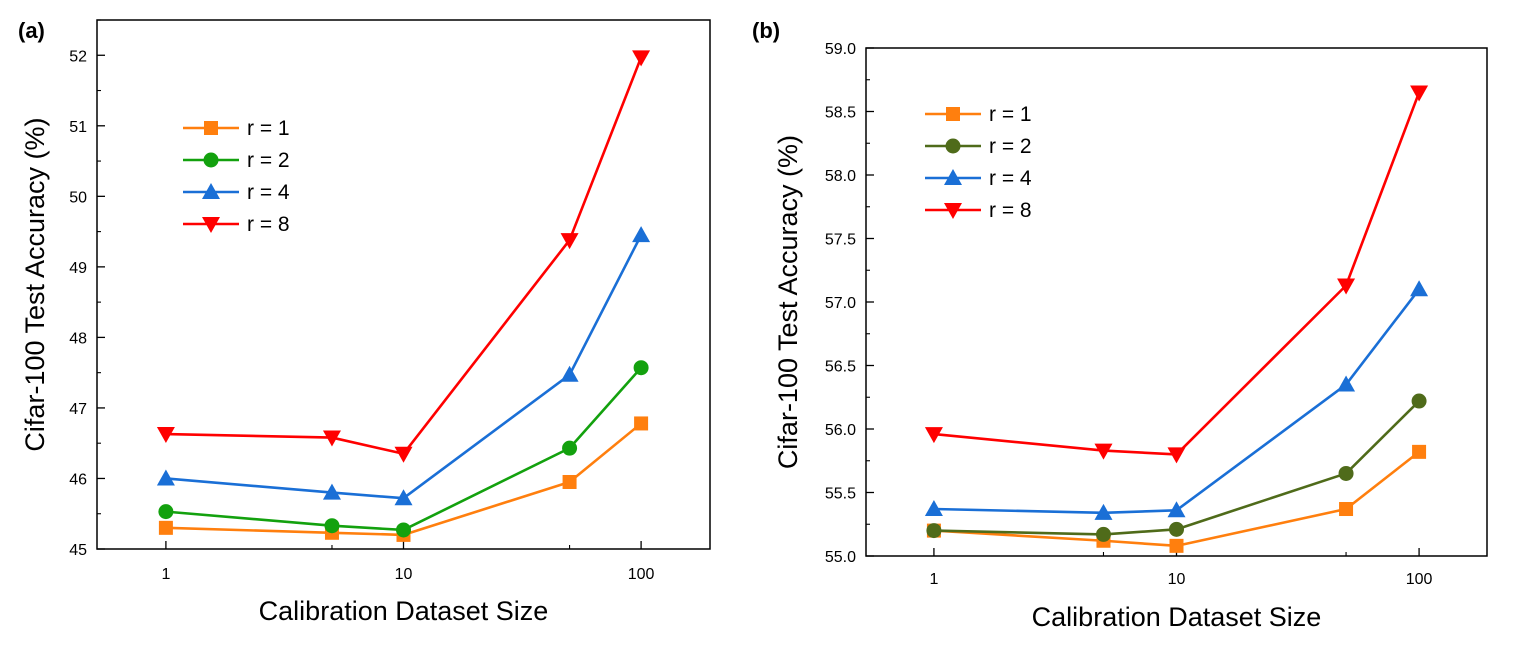  Describe the element at coordinates (840, 240) in the screenshot. I see `y-tick-label: 57.5` at that location.